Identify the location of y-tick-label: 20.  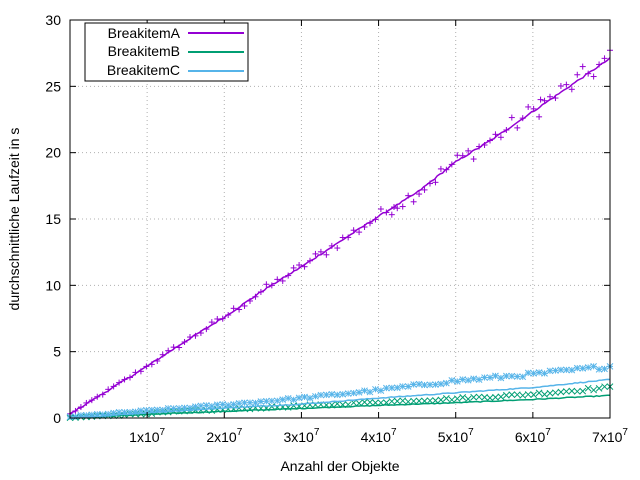
(53, 153).